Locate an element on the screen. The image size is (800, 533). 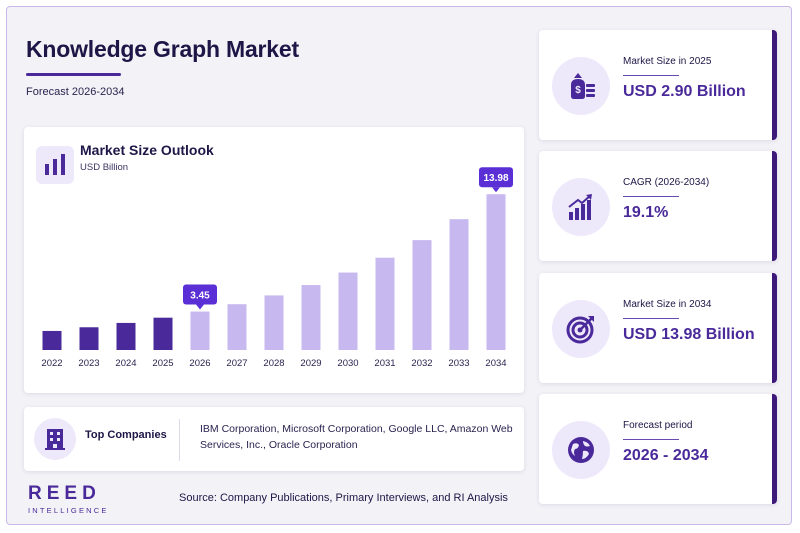
logo-name: REED is located at coordinates (64, 493).